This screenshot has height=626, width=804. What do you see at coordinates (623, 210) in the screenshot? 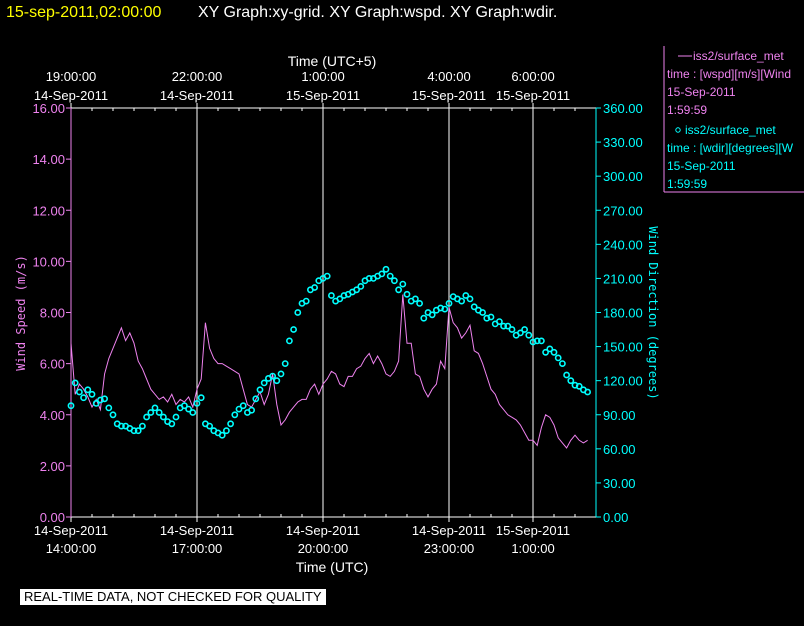
I see `right-tick-label: 270.00` at bounding box center [623, 210].